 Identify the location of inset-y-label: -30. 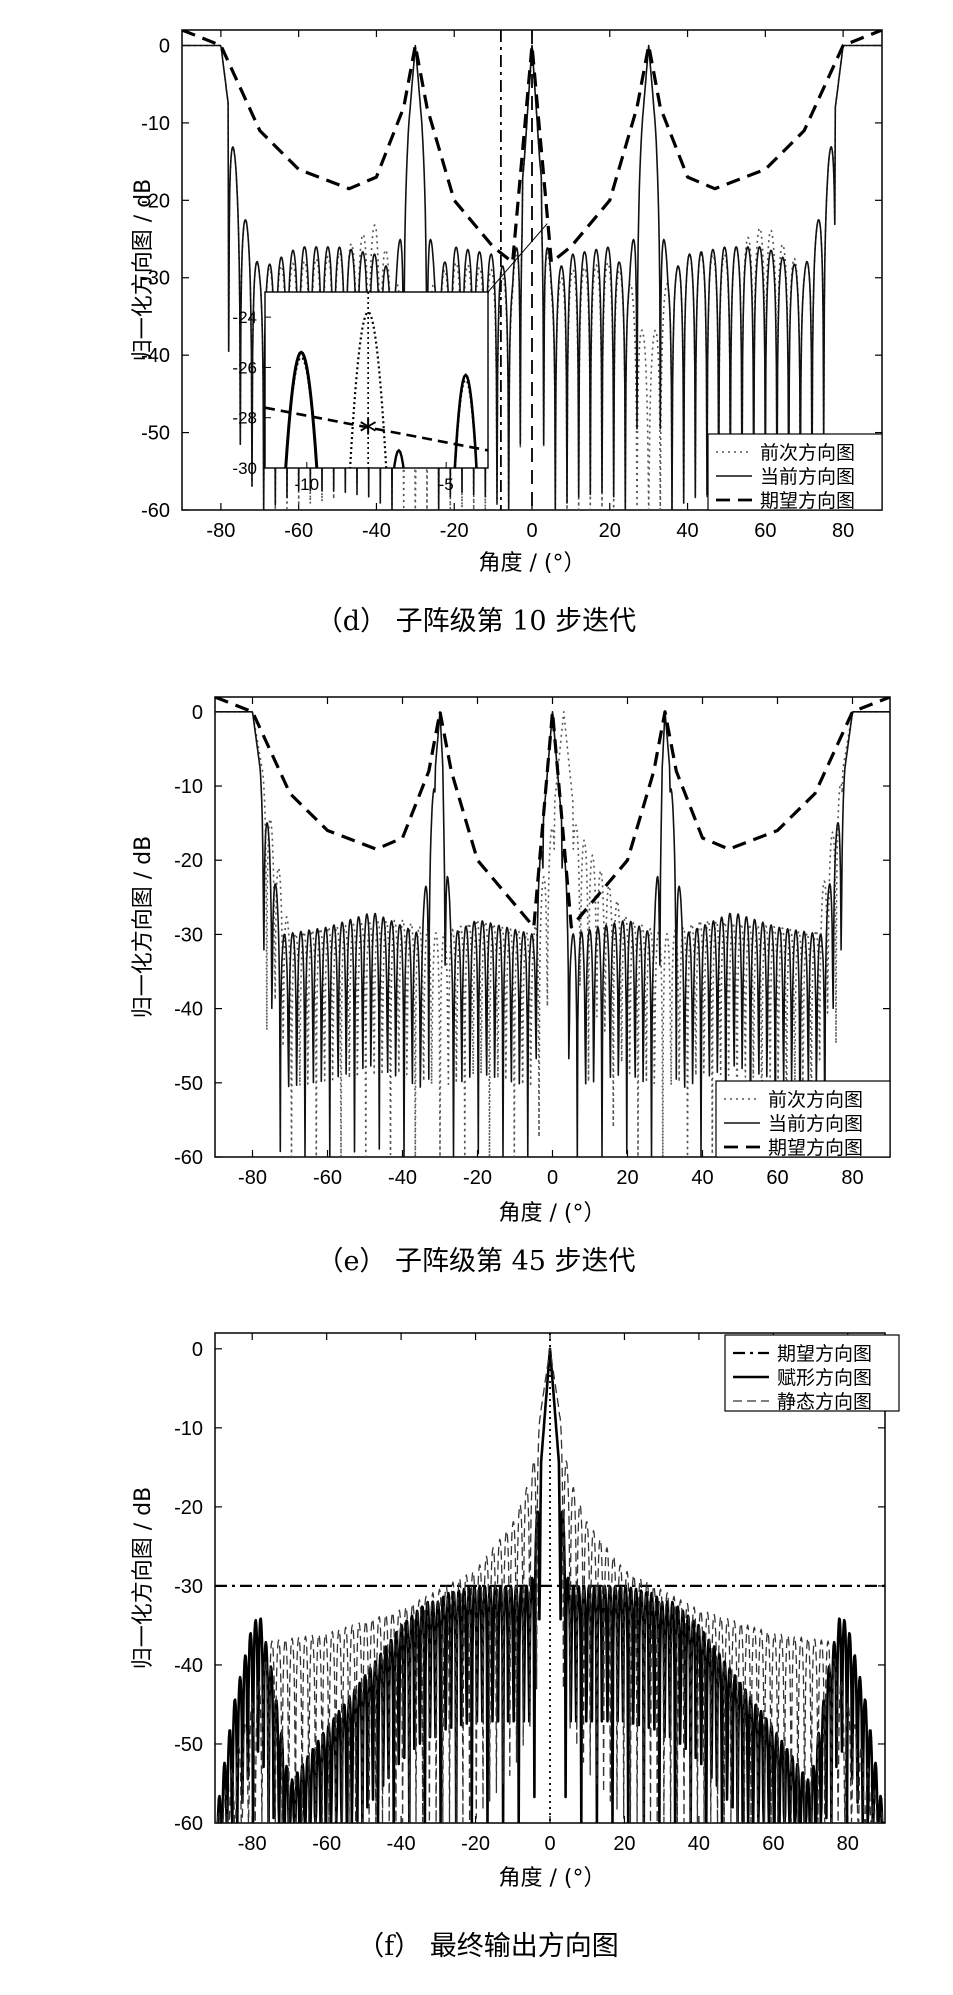
(244, 468).